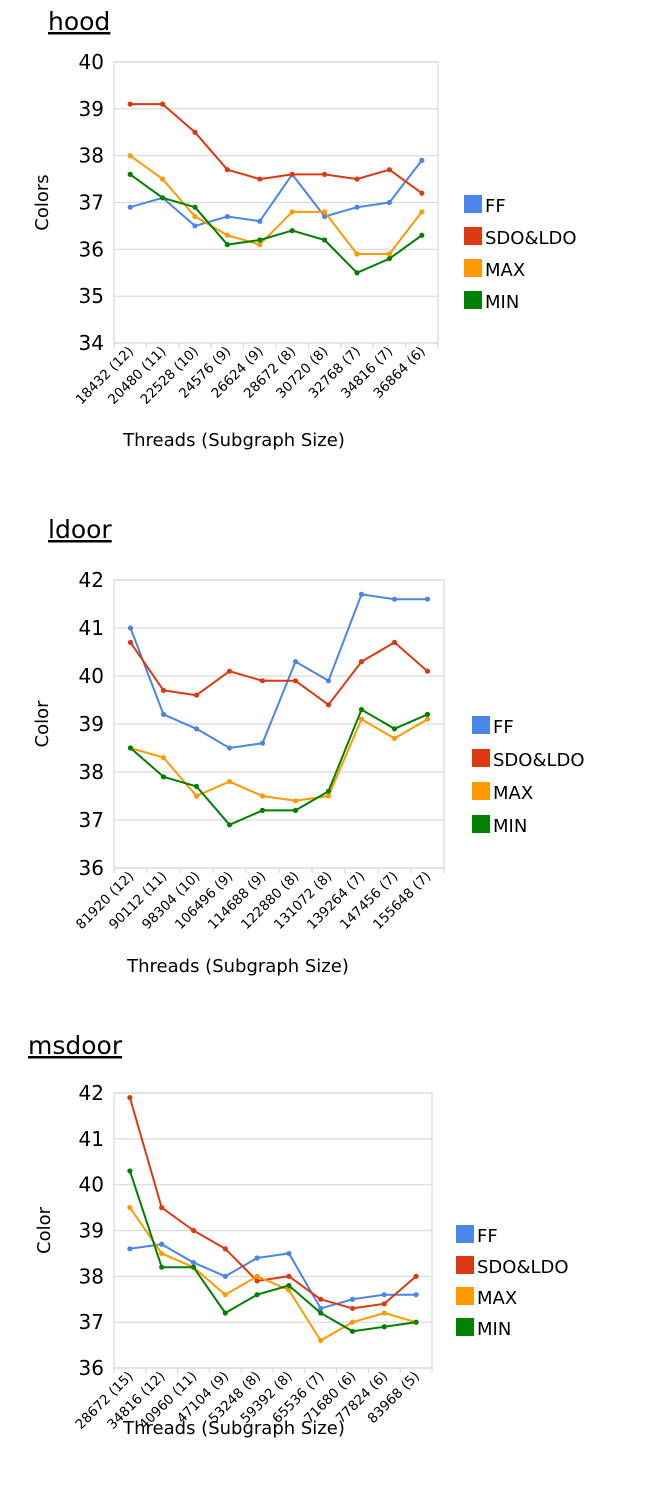  What do you see at coordinates (91, 343) in the screenshot?
I see `y-tick-label: 34` at bounding box center [91, 343].